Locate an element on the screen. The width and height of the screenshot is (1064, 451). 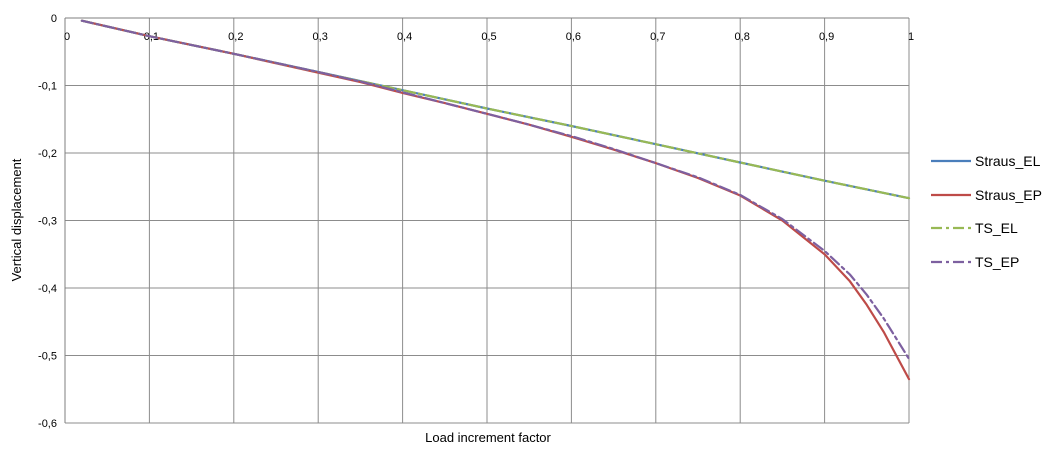
y-tick-label: -0,5 is located at coordinates (47, 357).